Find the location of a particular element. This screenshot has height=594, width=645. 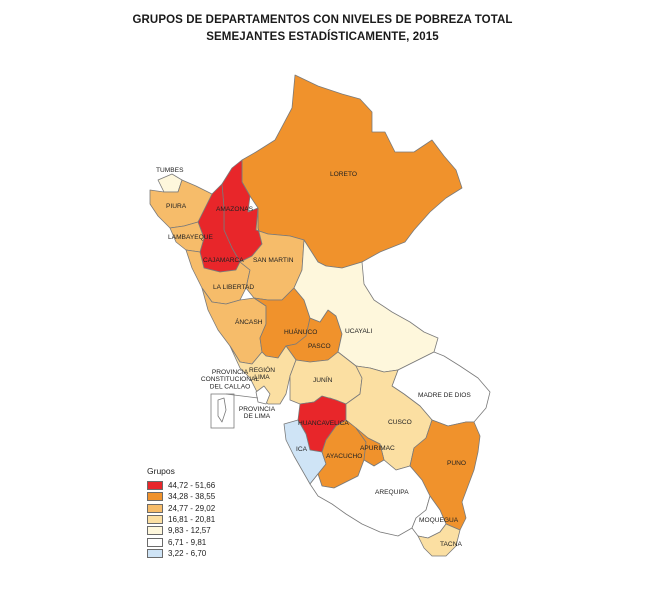

legend-item: 6,71 - 9,81 is located at coordinates (181, 541).